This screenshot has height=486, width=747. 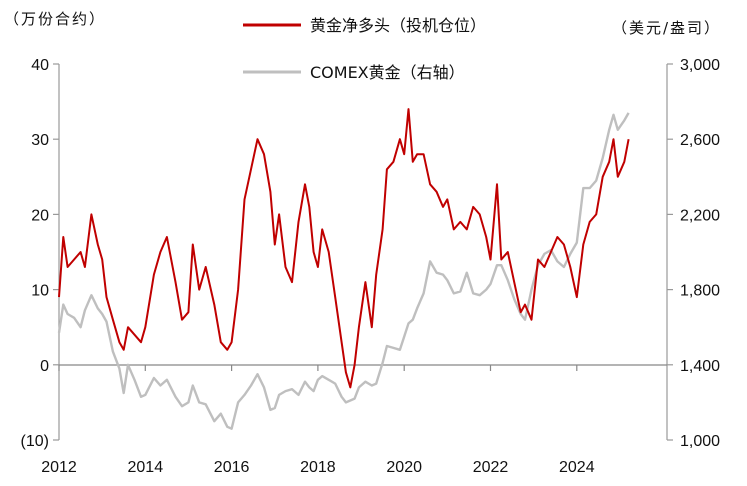 I want to click on x-tick-label: 2018, so click(x=318, y=467).